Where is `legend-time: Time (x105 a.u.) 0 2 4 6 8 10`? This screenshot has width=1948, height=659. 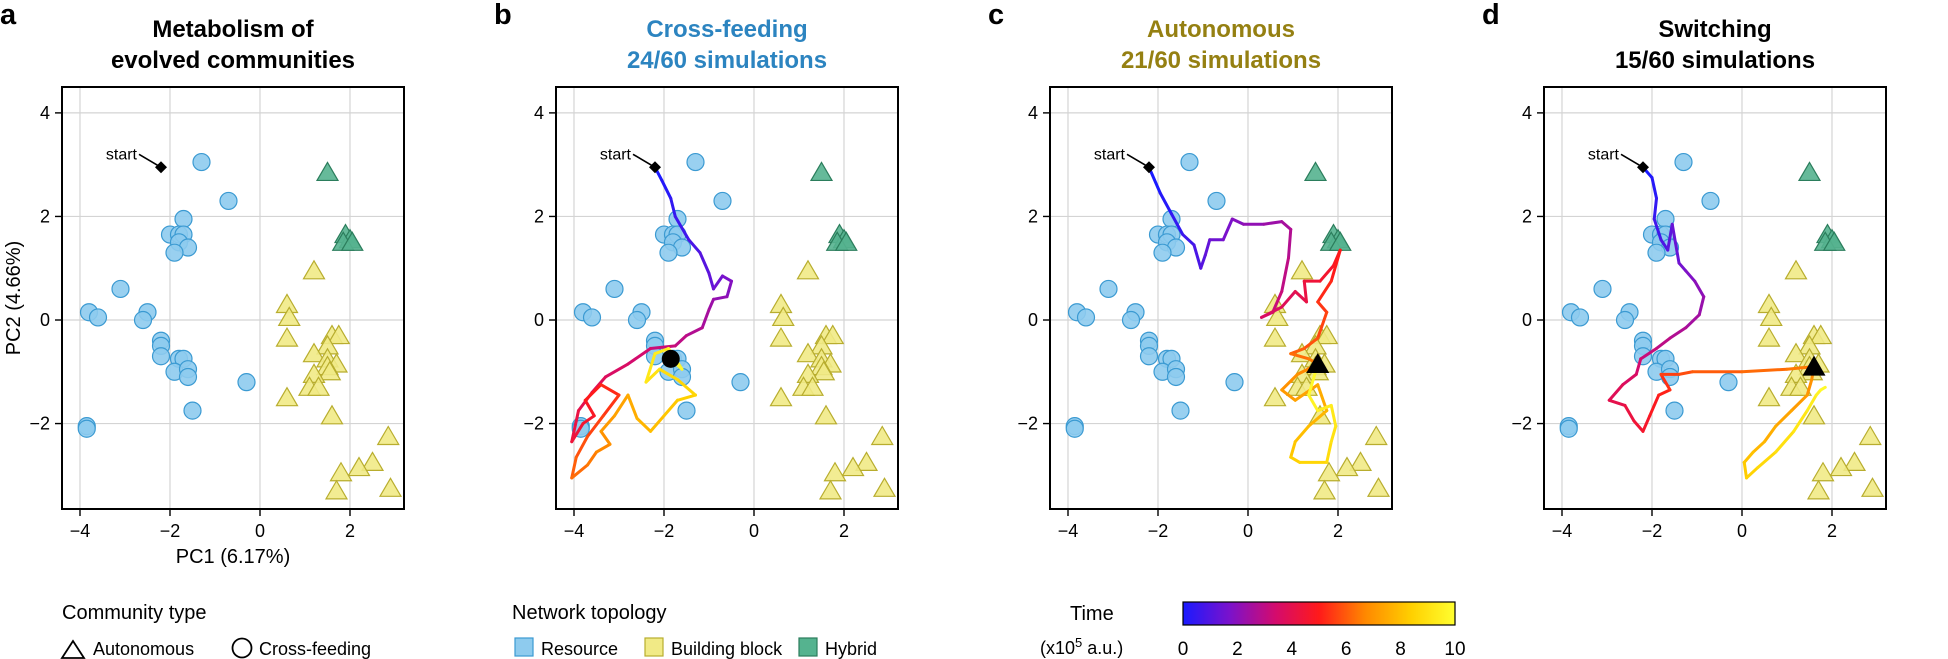 legend-time: Time (x105 a.u.) 0 2 4 6 8 10 is located at coordinates (1253, 630).